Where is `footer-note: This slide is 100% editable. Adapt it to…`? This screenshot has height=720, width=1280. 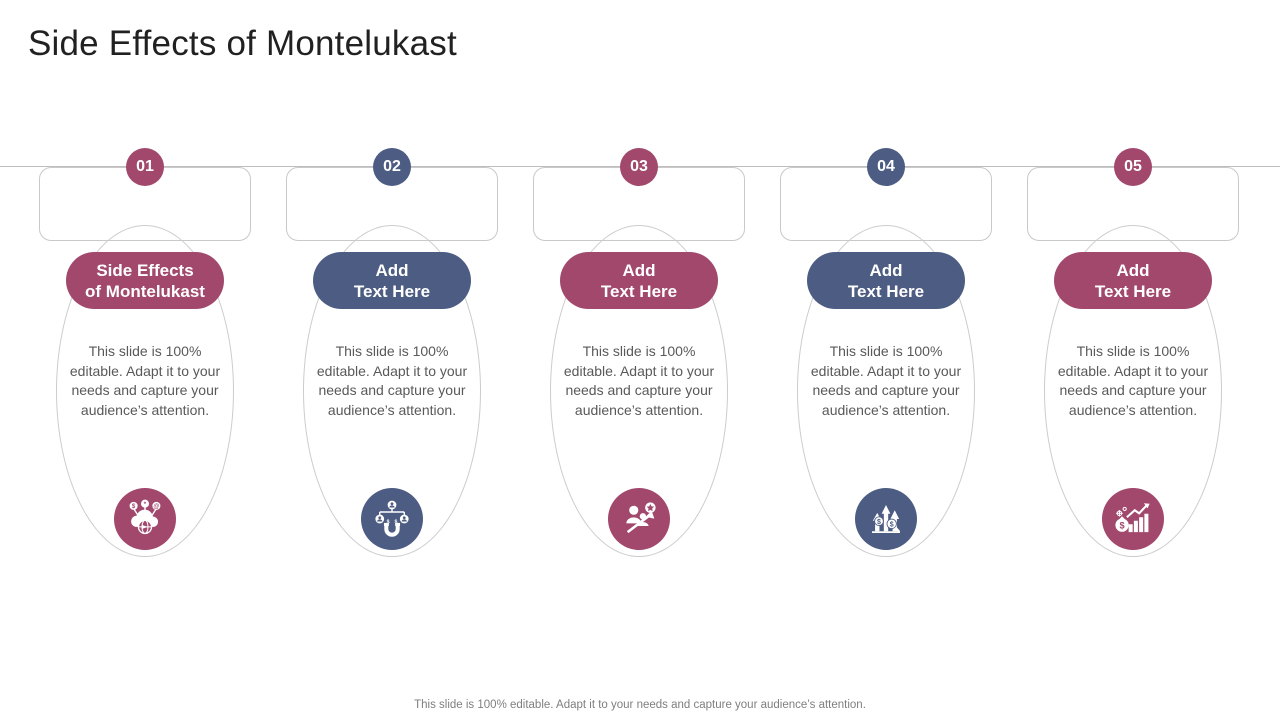 footer-note: This slide is 100% editable. Adapt it to… is located at coordinates (640, 705).